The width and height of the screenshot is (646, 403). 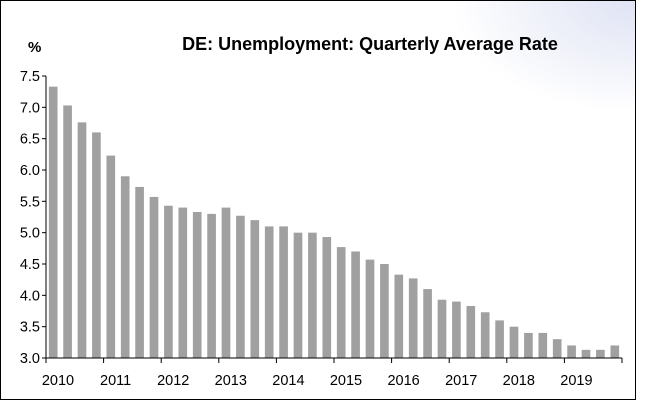 I want to click on x-tick-label: 2016, so click(x=403, y=381).